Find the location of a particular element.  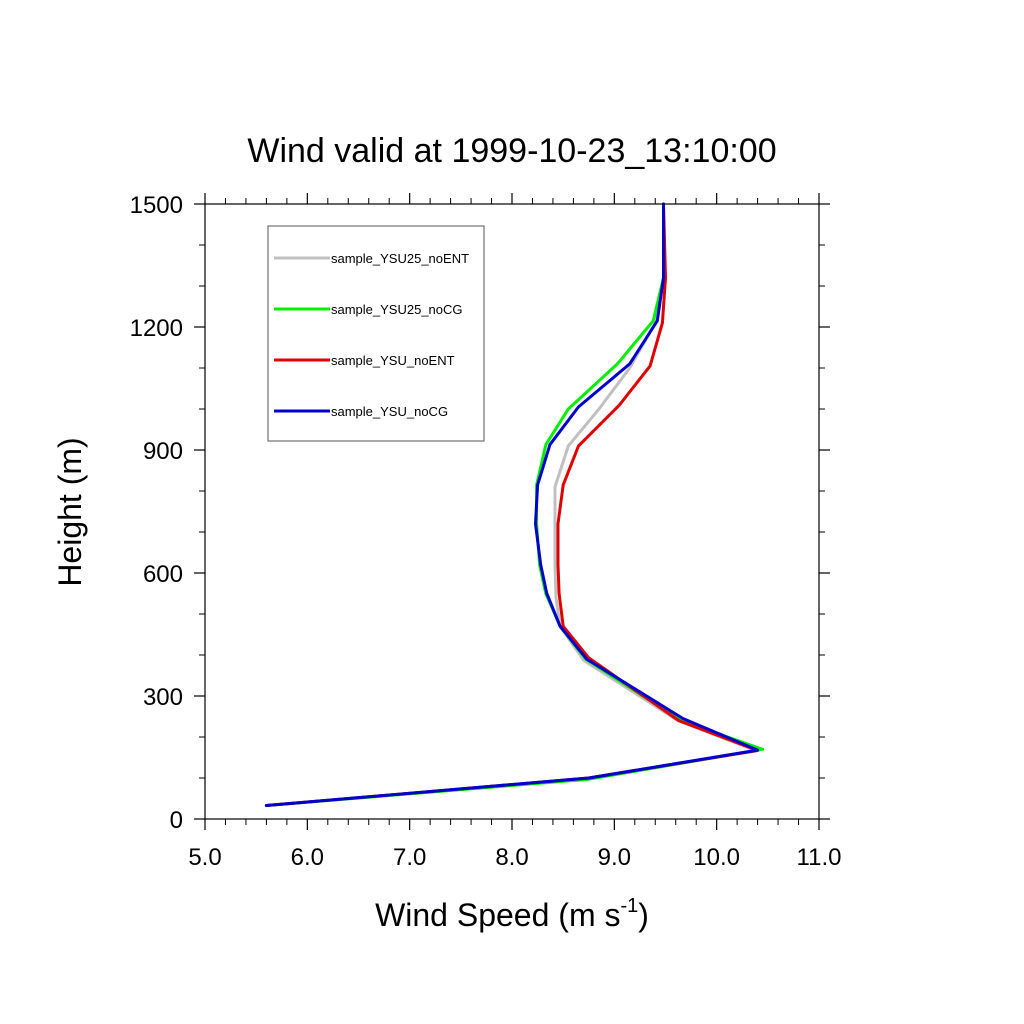

chart-title: Wind valid at 1999-10-23_13:10:00 is located at coordinates (511, 151).